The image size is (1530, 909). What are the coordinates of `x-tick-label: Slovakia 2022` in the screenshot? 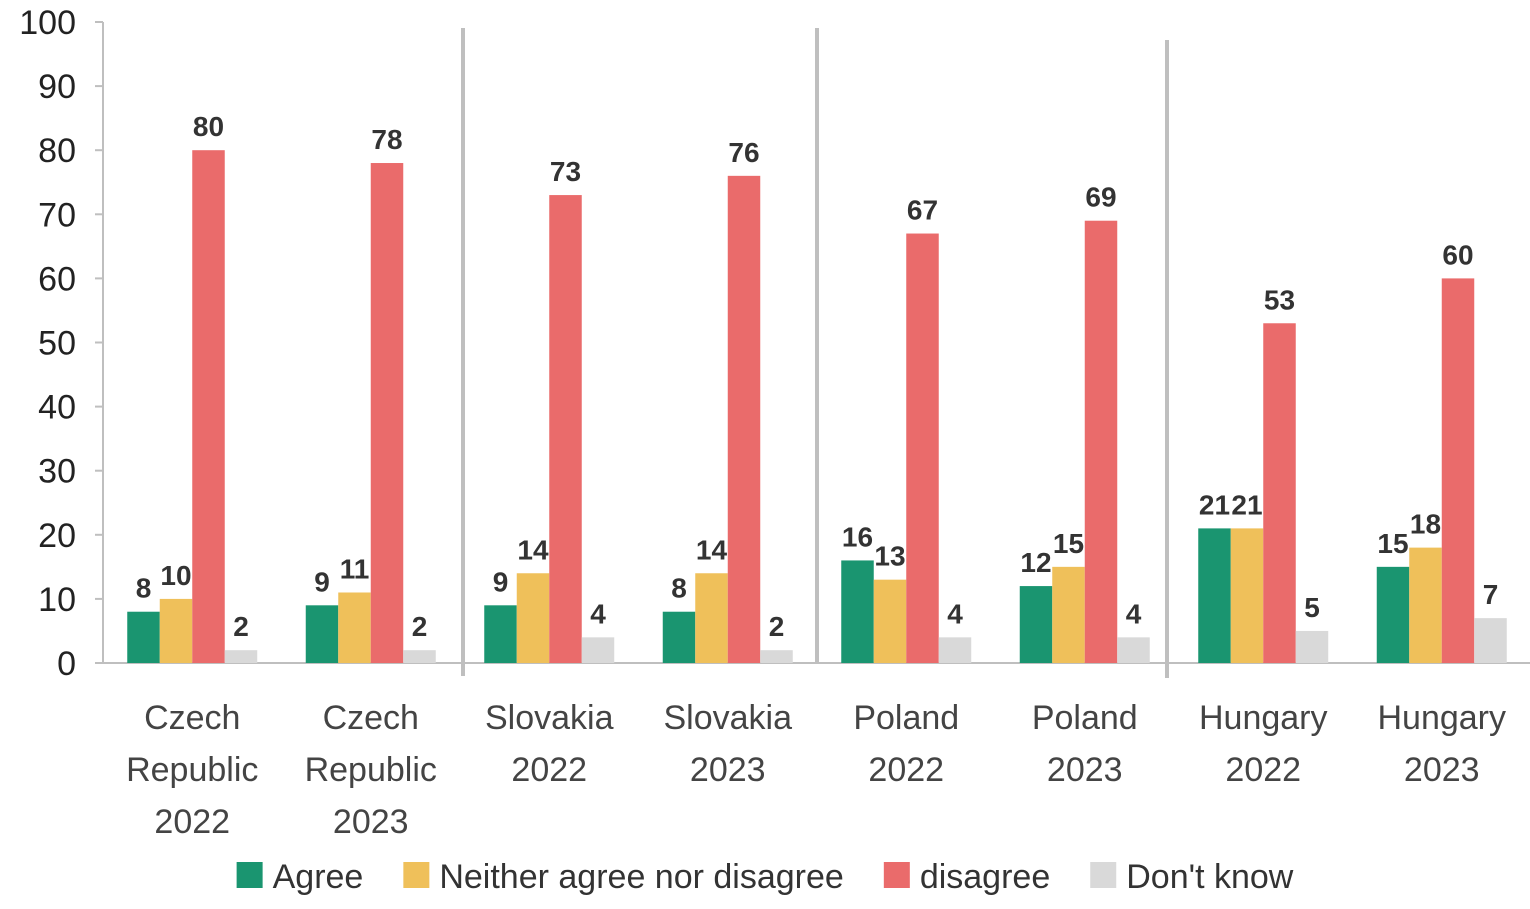 It's located at (549, 744).